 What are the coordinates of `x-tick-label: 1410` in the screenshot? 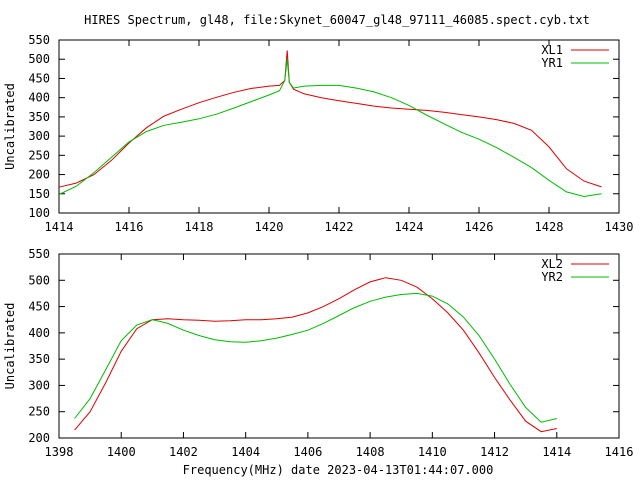 It's located at (432, 452).